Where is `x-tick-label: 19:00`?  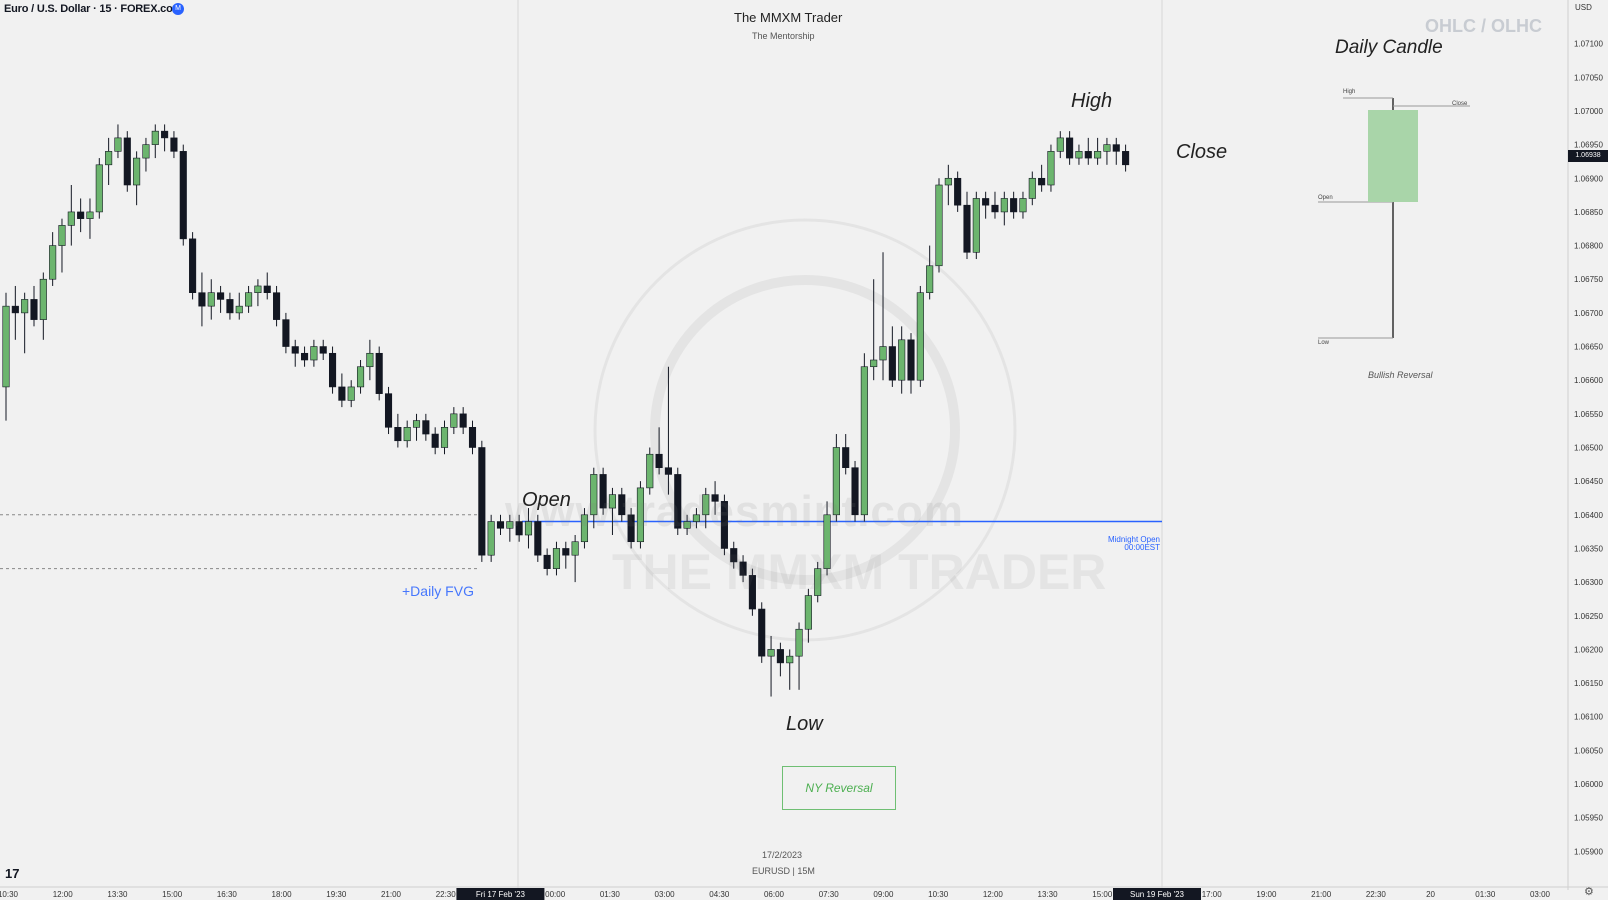
x-tick-label: 19:00 is located at coordinates (1266, 894).